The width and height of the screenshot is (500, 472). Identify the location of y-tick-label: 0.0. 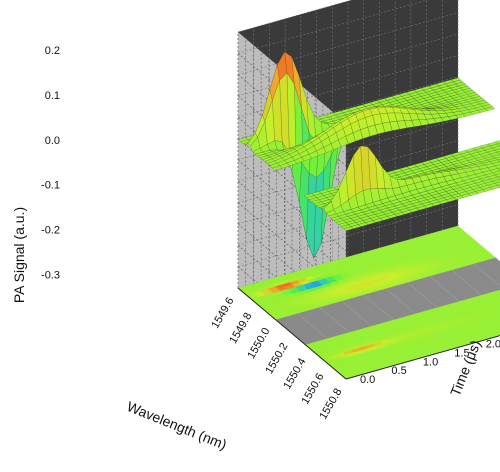
(367, 380).